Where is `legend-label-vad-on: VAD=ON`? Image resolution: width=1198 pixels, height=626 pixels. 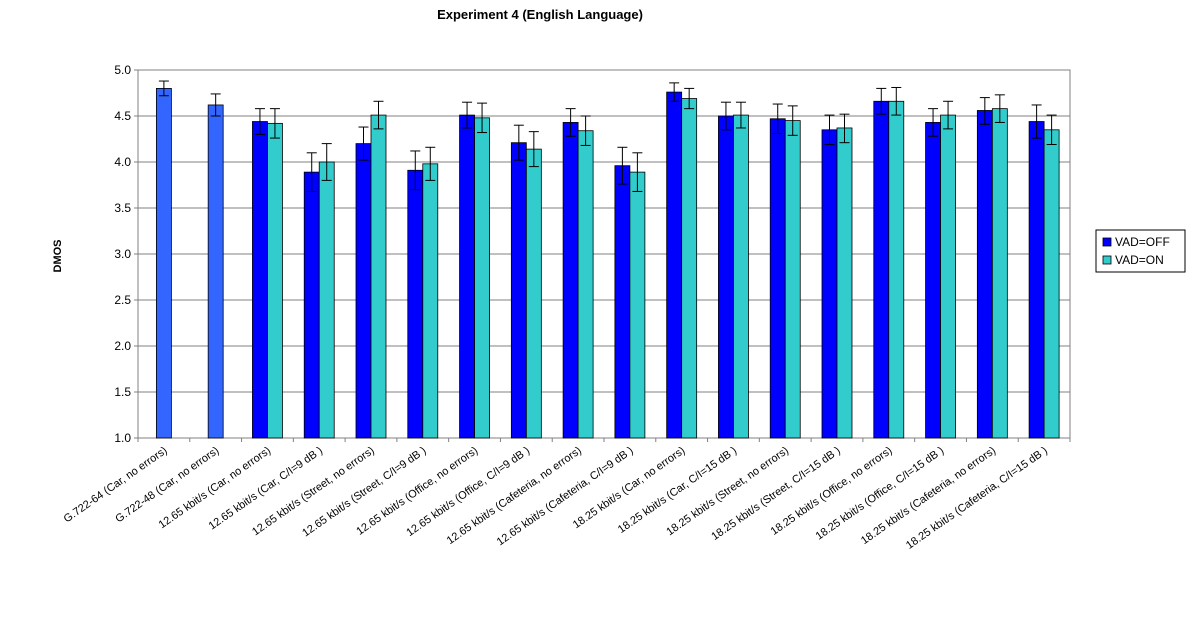 legend-label-vad-on: VAD=ON is located at coordinates (1139, 260).